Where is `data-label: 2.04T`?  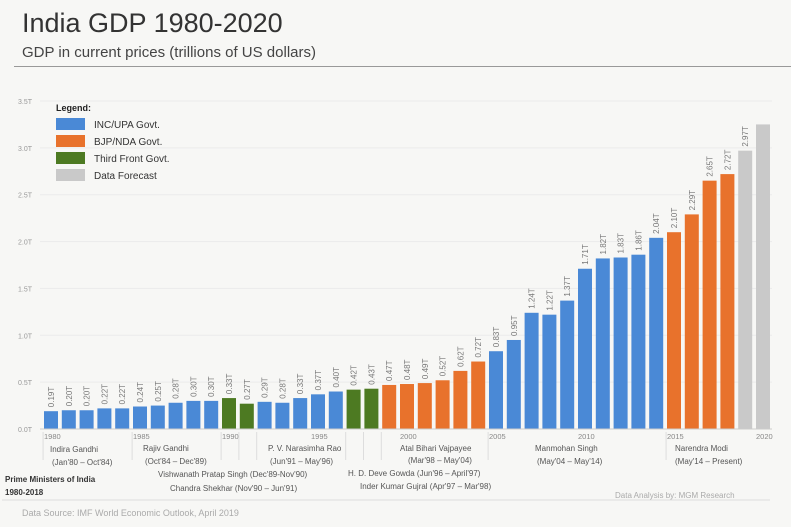
data-label: 2.04T is located at coordinates (656, 223).